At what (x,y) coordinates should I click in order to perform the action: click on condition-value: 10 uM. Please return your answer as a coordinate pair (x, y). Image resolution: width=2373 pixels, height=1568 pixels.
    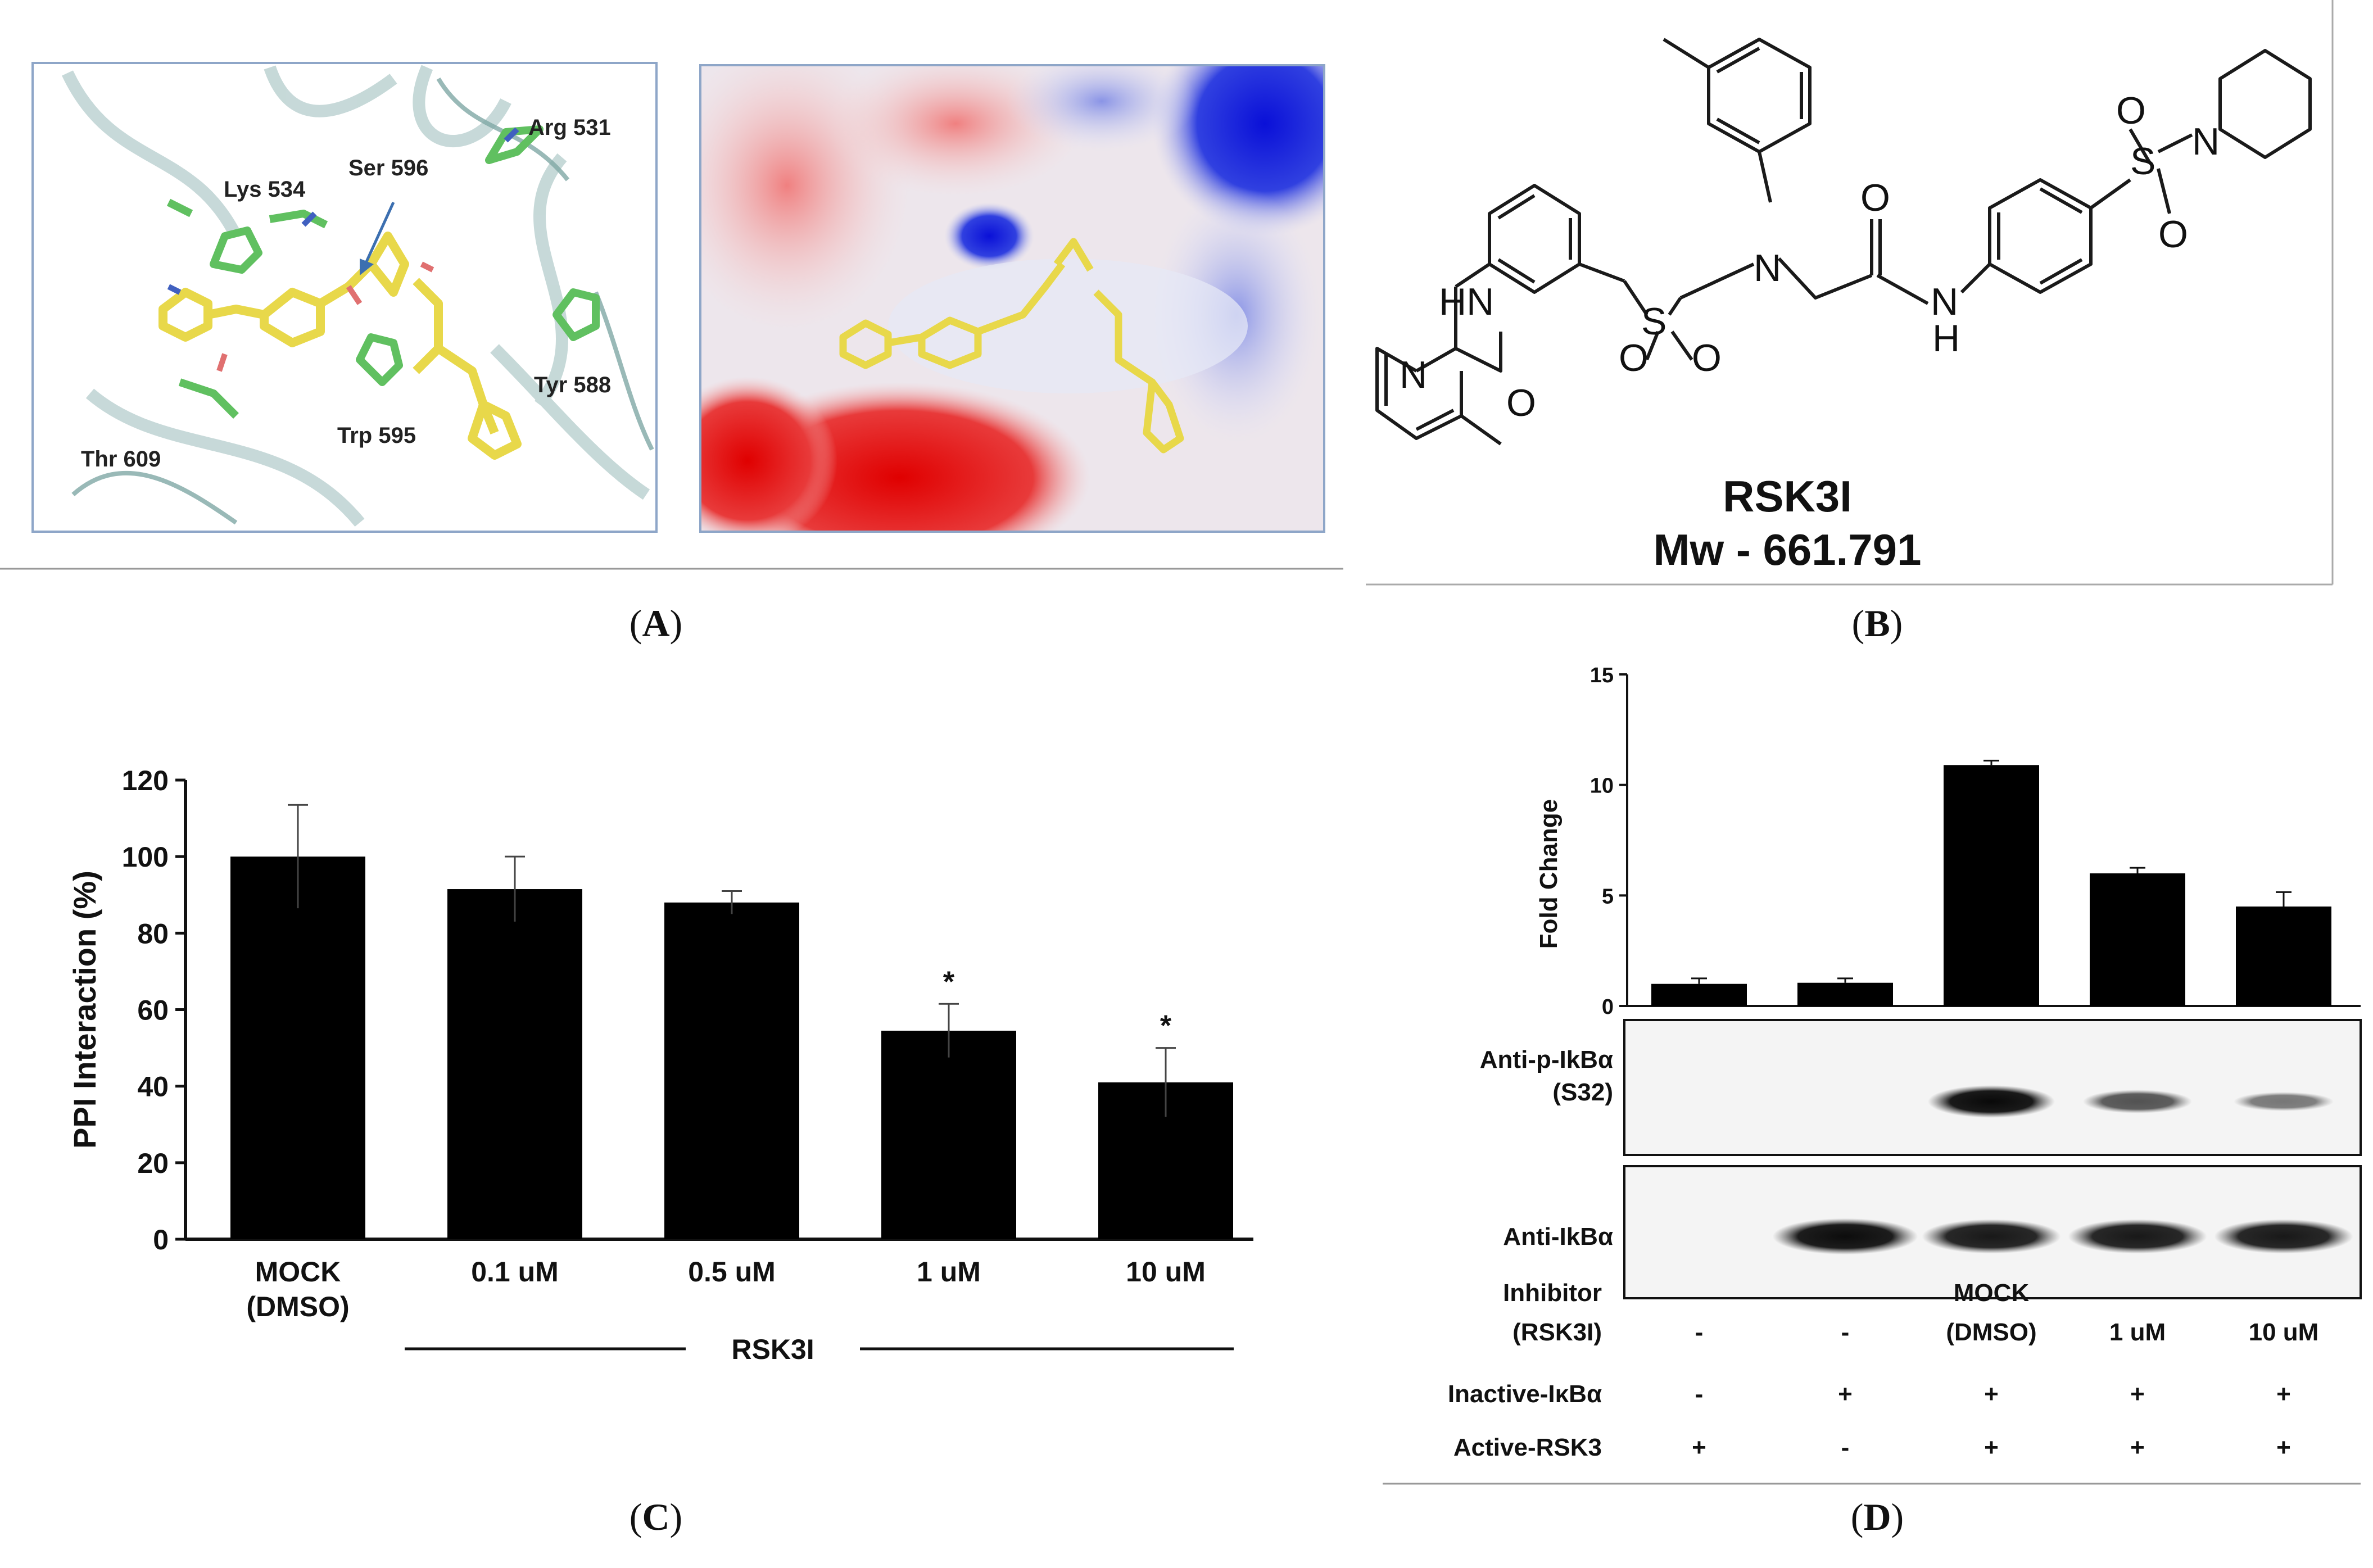
    Looking at the image, I should click on (2284, 1332).